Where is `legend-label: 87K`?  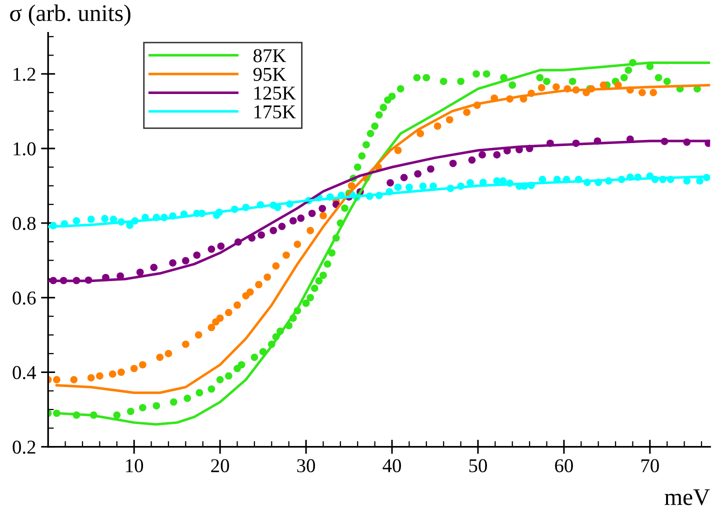
legend-label: 87K is located at coordinates (270, 55).